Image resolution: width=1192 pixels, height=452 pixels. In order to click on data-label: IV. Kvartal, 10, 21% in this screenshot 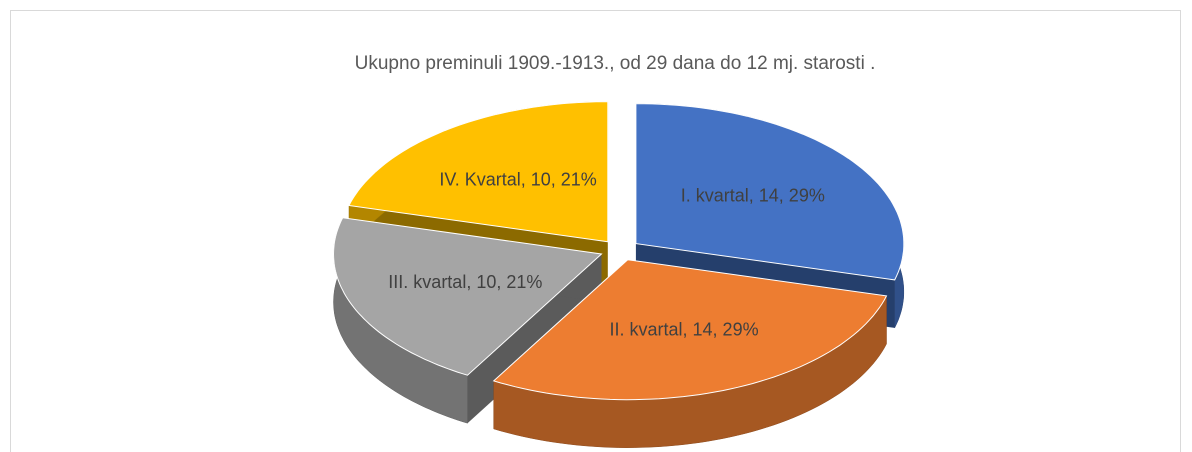, I will do `click(517, 179)`.